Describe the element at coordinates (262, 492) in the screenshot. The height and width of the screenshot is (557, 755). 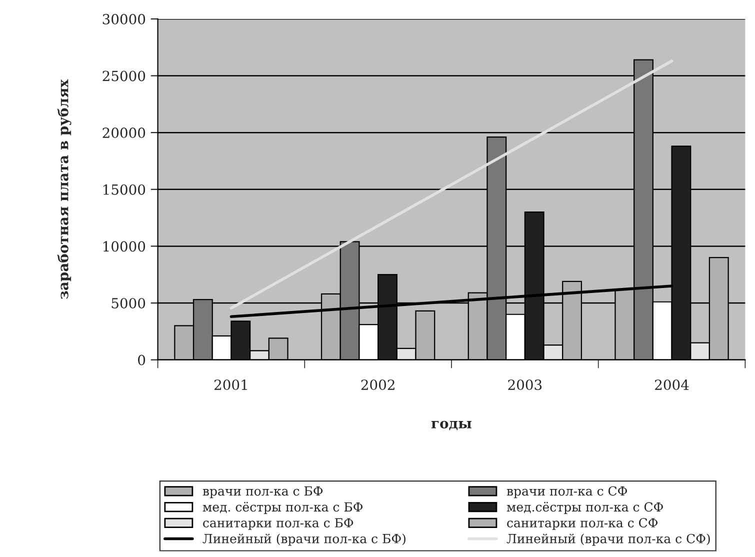
I see `legend-label: врачи пол-ка с БФ` at that location.